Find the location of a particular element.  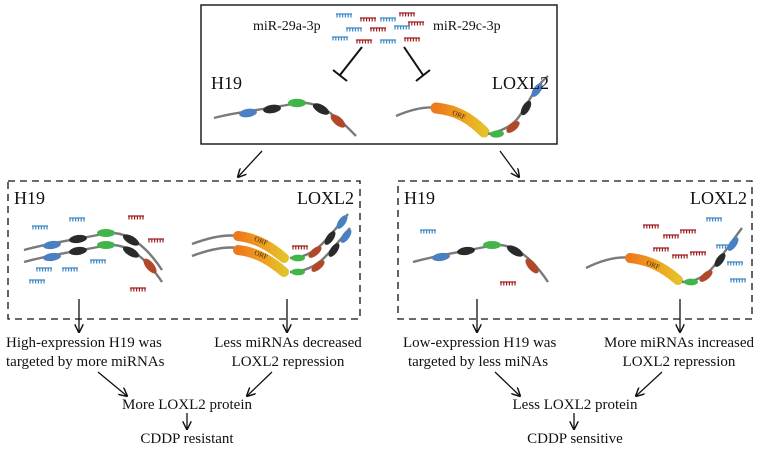

left-h19-result-line2: targeted by more miRNAs is located at coordinates (85, 362).